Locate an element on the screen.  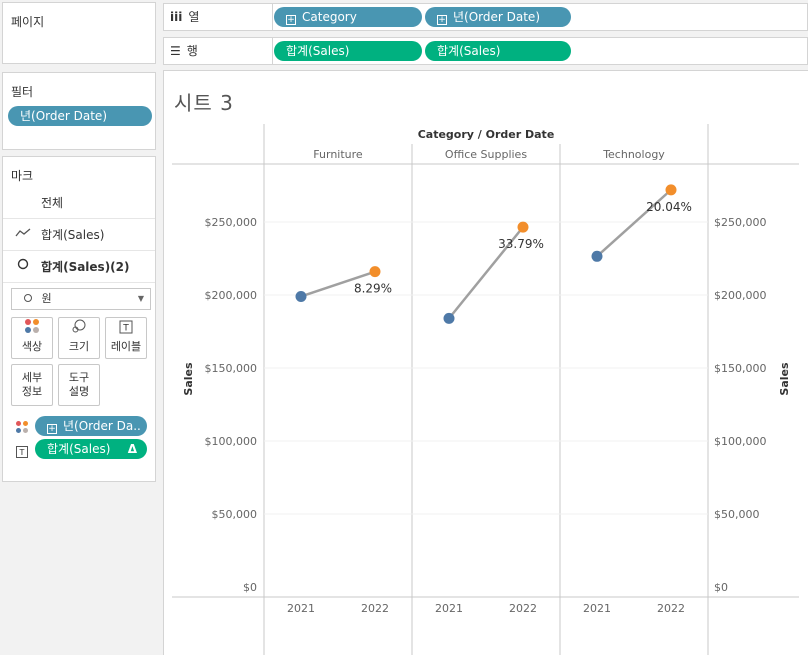
line-icon is located at coordinates (23, 235).